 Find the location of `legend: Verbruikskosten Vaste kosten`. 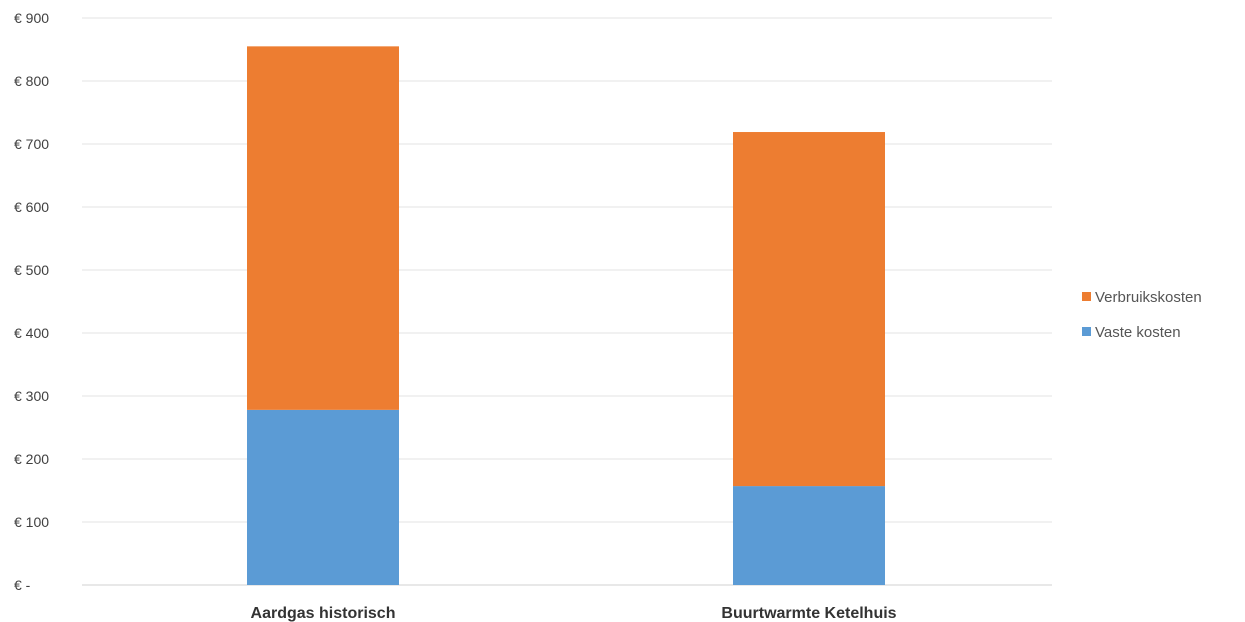

legend: Verbruikskosten Vaste kosten is located at coordinates (1142, 315).